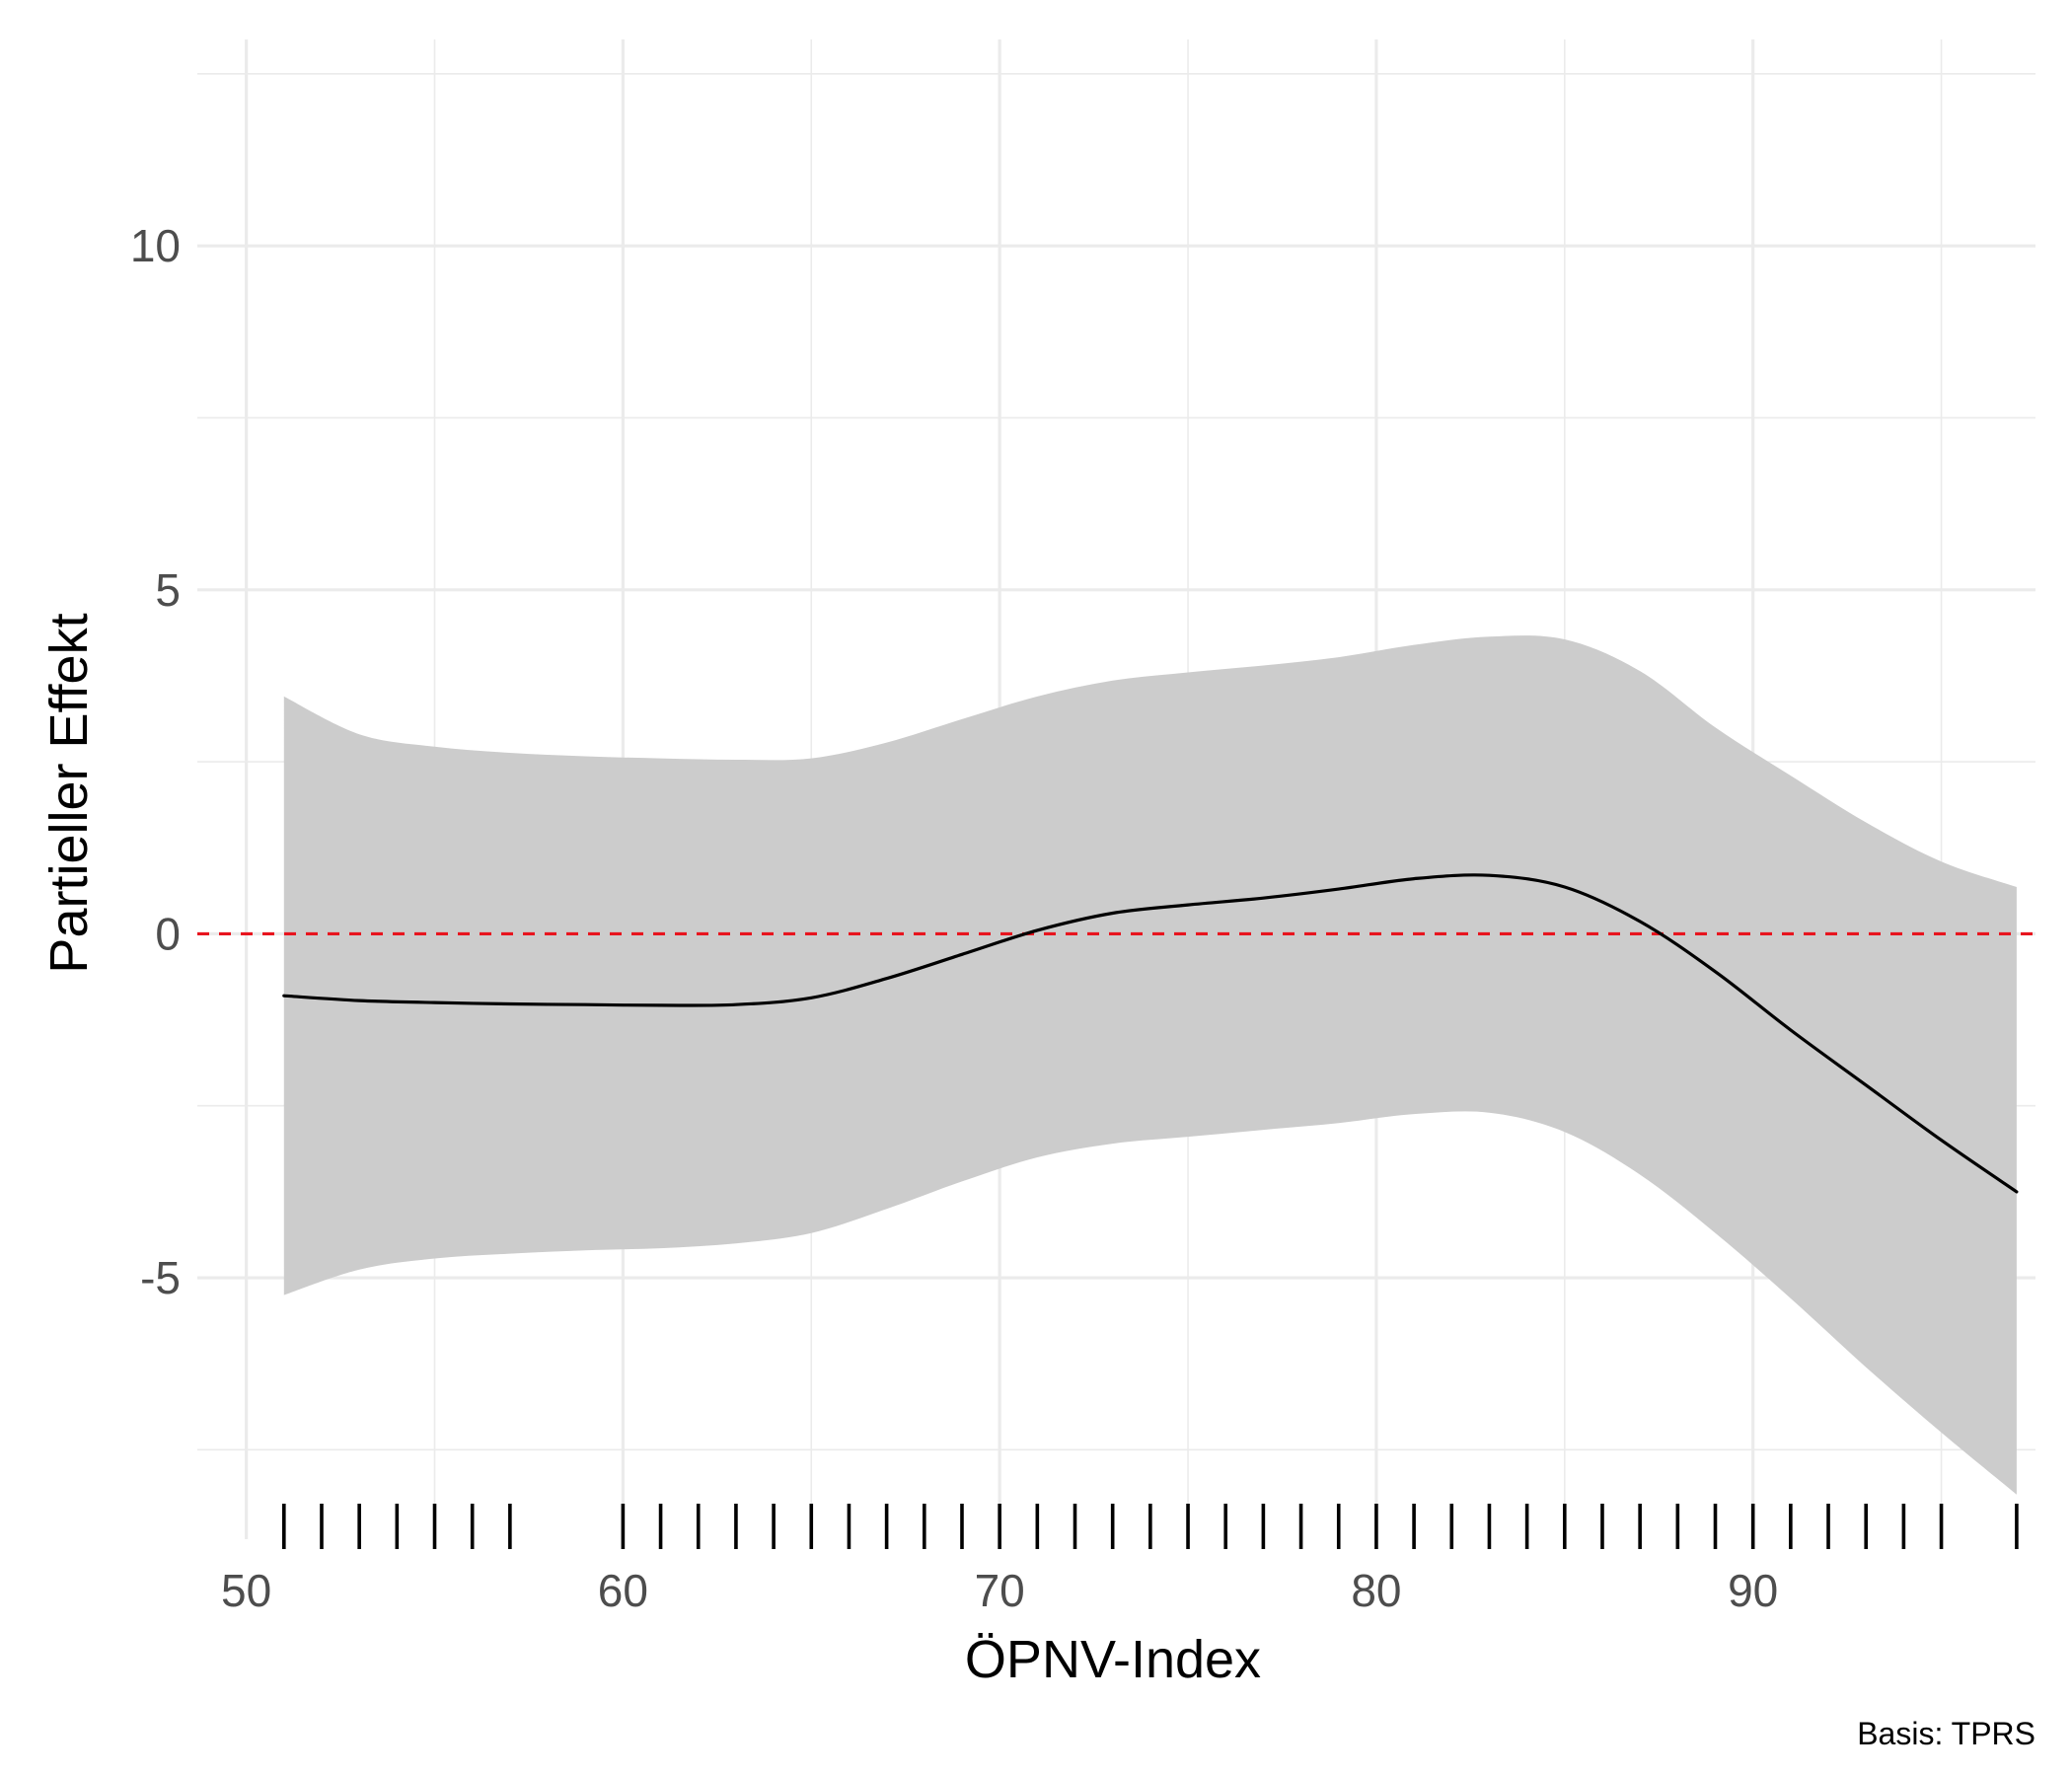 This screenshot has height=1776, width=2072. Describe the element at coordinates (168, 934) in the screenshot. I see `y-tick-label: 0` at that location.